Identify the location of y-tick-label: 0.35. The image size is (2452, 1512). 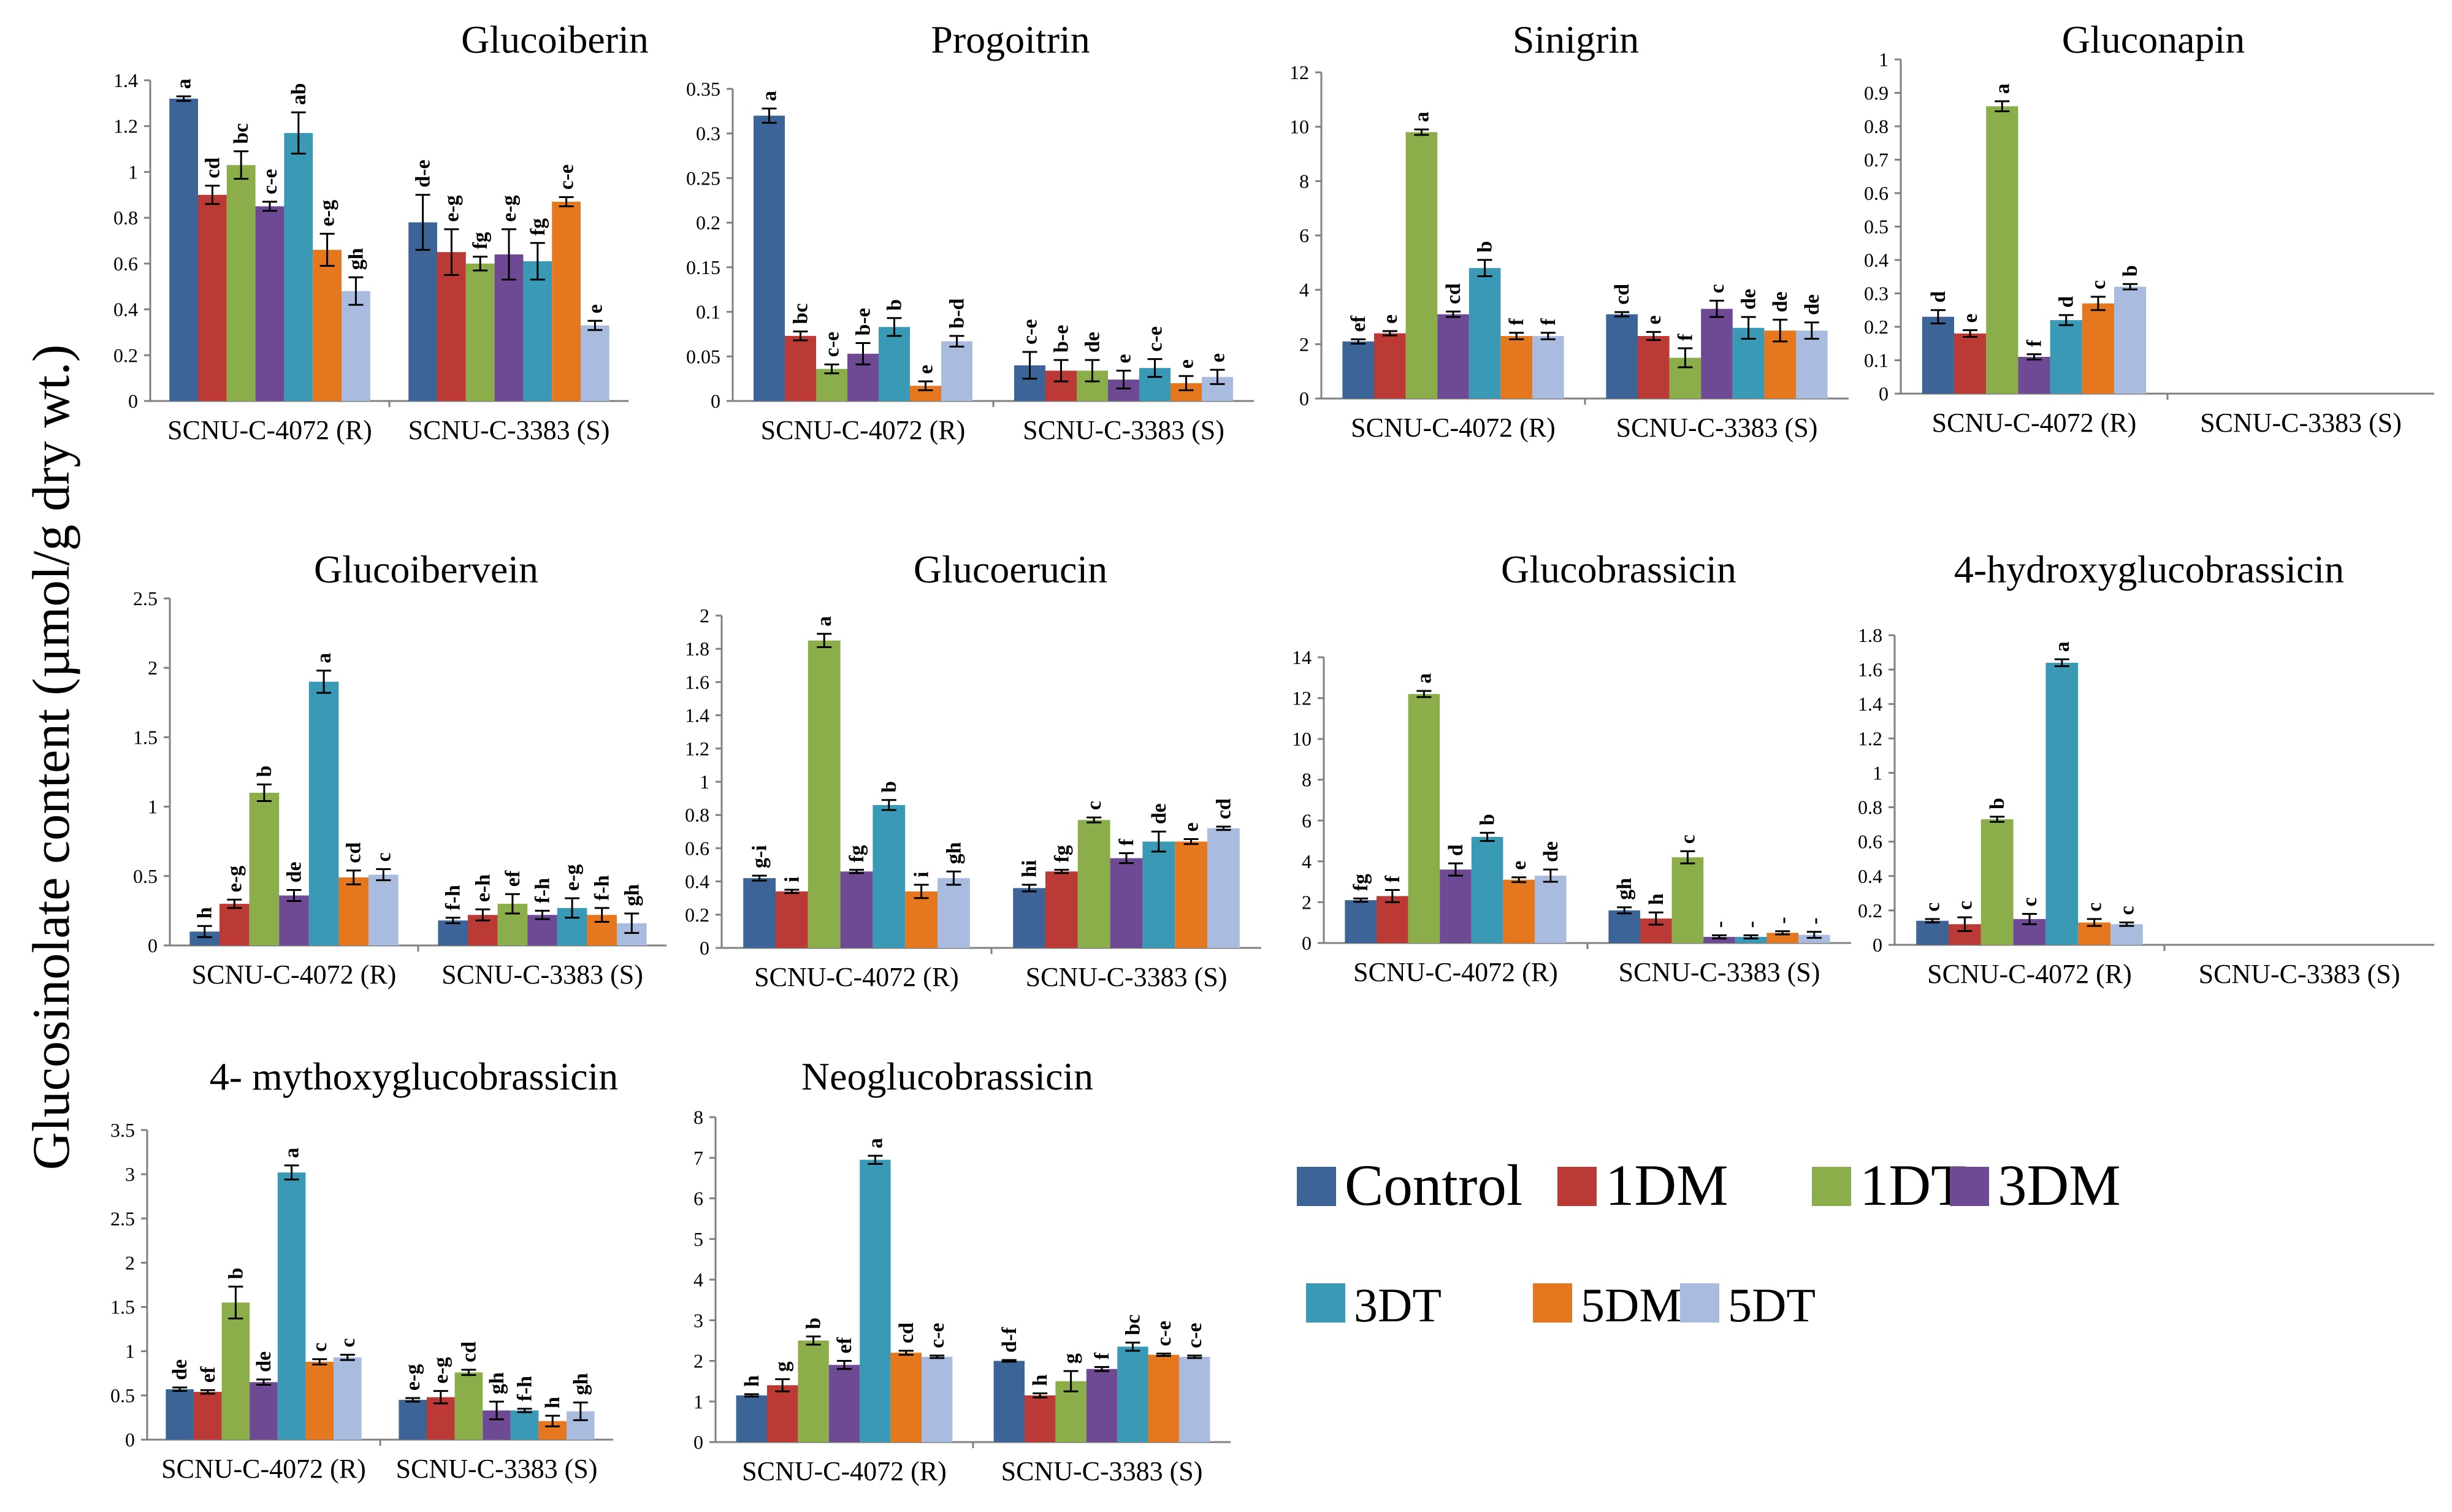
(703, 89).